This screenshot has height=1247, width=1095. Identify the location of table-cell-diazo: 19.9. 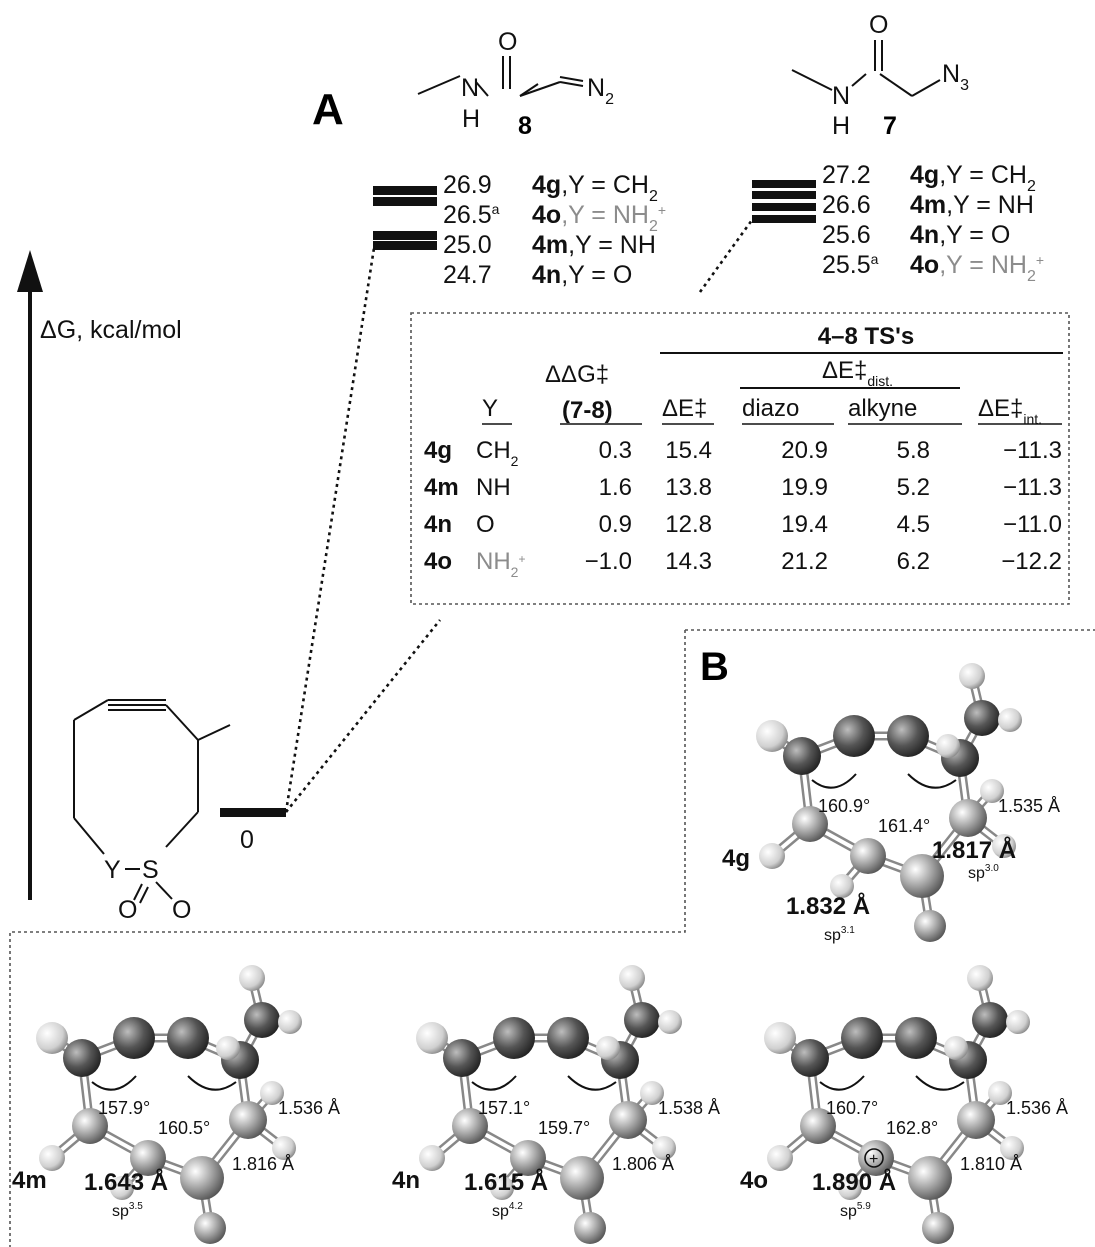
(804, 487).